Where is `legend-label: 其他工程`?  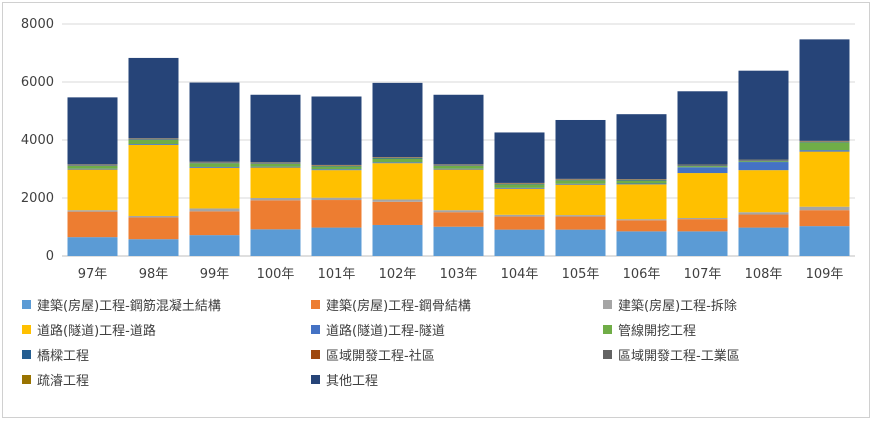 legend-label: 其他工程 is located at coordinates (352, 381).